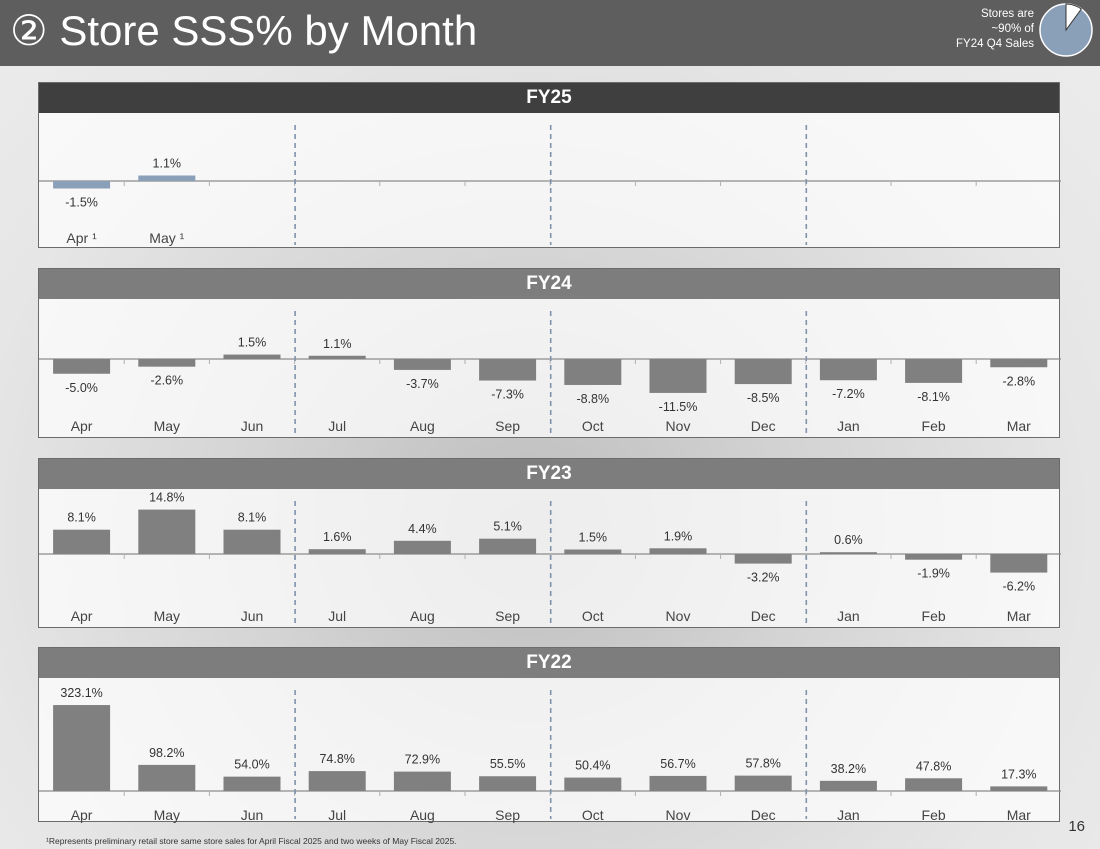 The width and height of the screenshot is (1100, 849). What do you see at coordinates (1018, 587) in the screenshot?
I see `data-label: -6.2%` at bounding box center [1018, 587].